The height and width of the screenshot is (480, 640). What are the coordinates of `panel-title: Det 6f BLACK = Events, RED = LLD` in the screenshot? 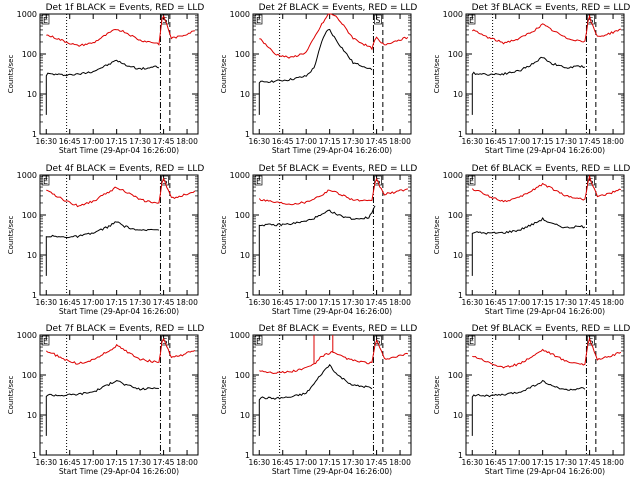 It's located at (551, 169).